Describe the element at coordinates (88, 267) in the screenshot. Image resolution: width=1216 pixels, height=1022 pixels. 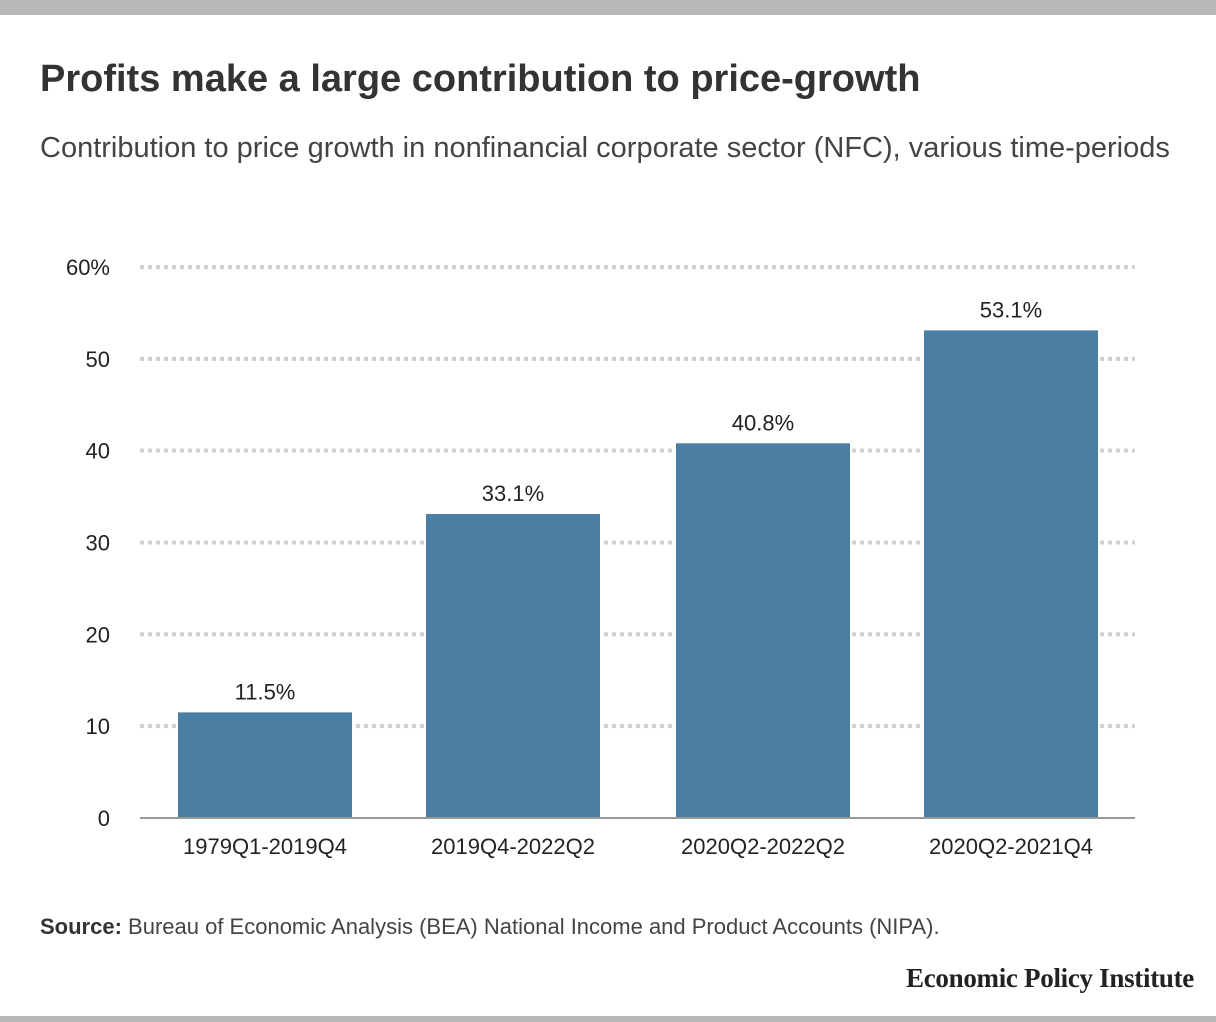
I see `y-tick-label: 60%` at that location.